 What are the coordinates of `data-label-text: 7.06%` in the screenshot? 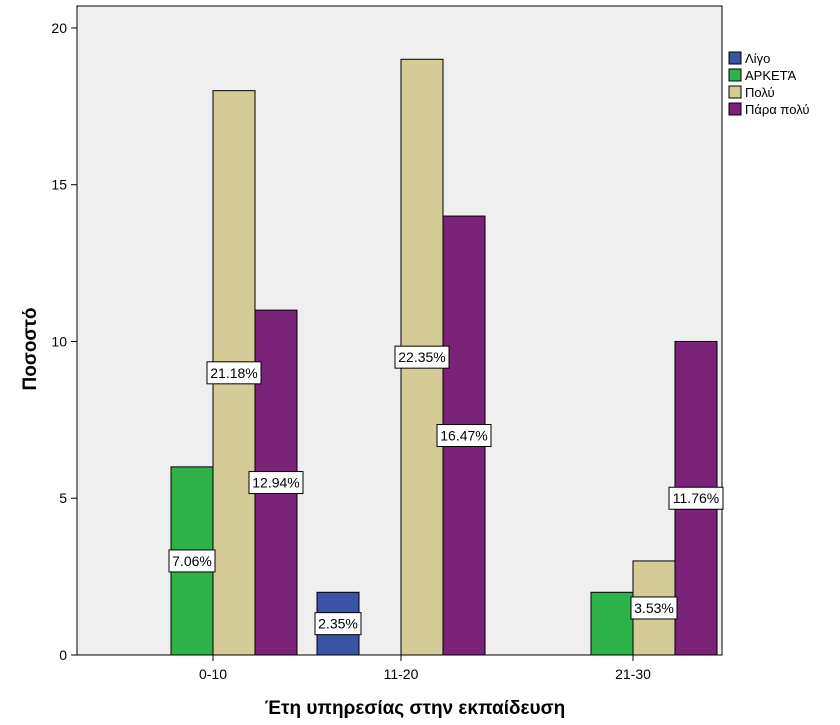 It's located at (192, 561).